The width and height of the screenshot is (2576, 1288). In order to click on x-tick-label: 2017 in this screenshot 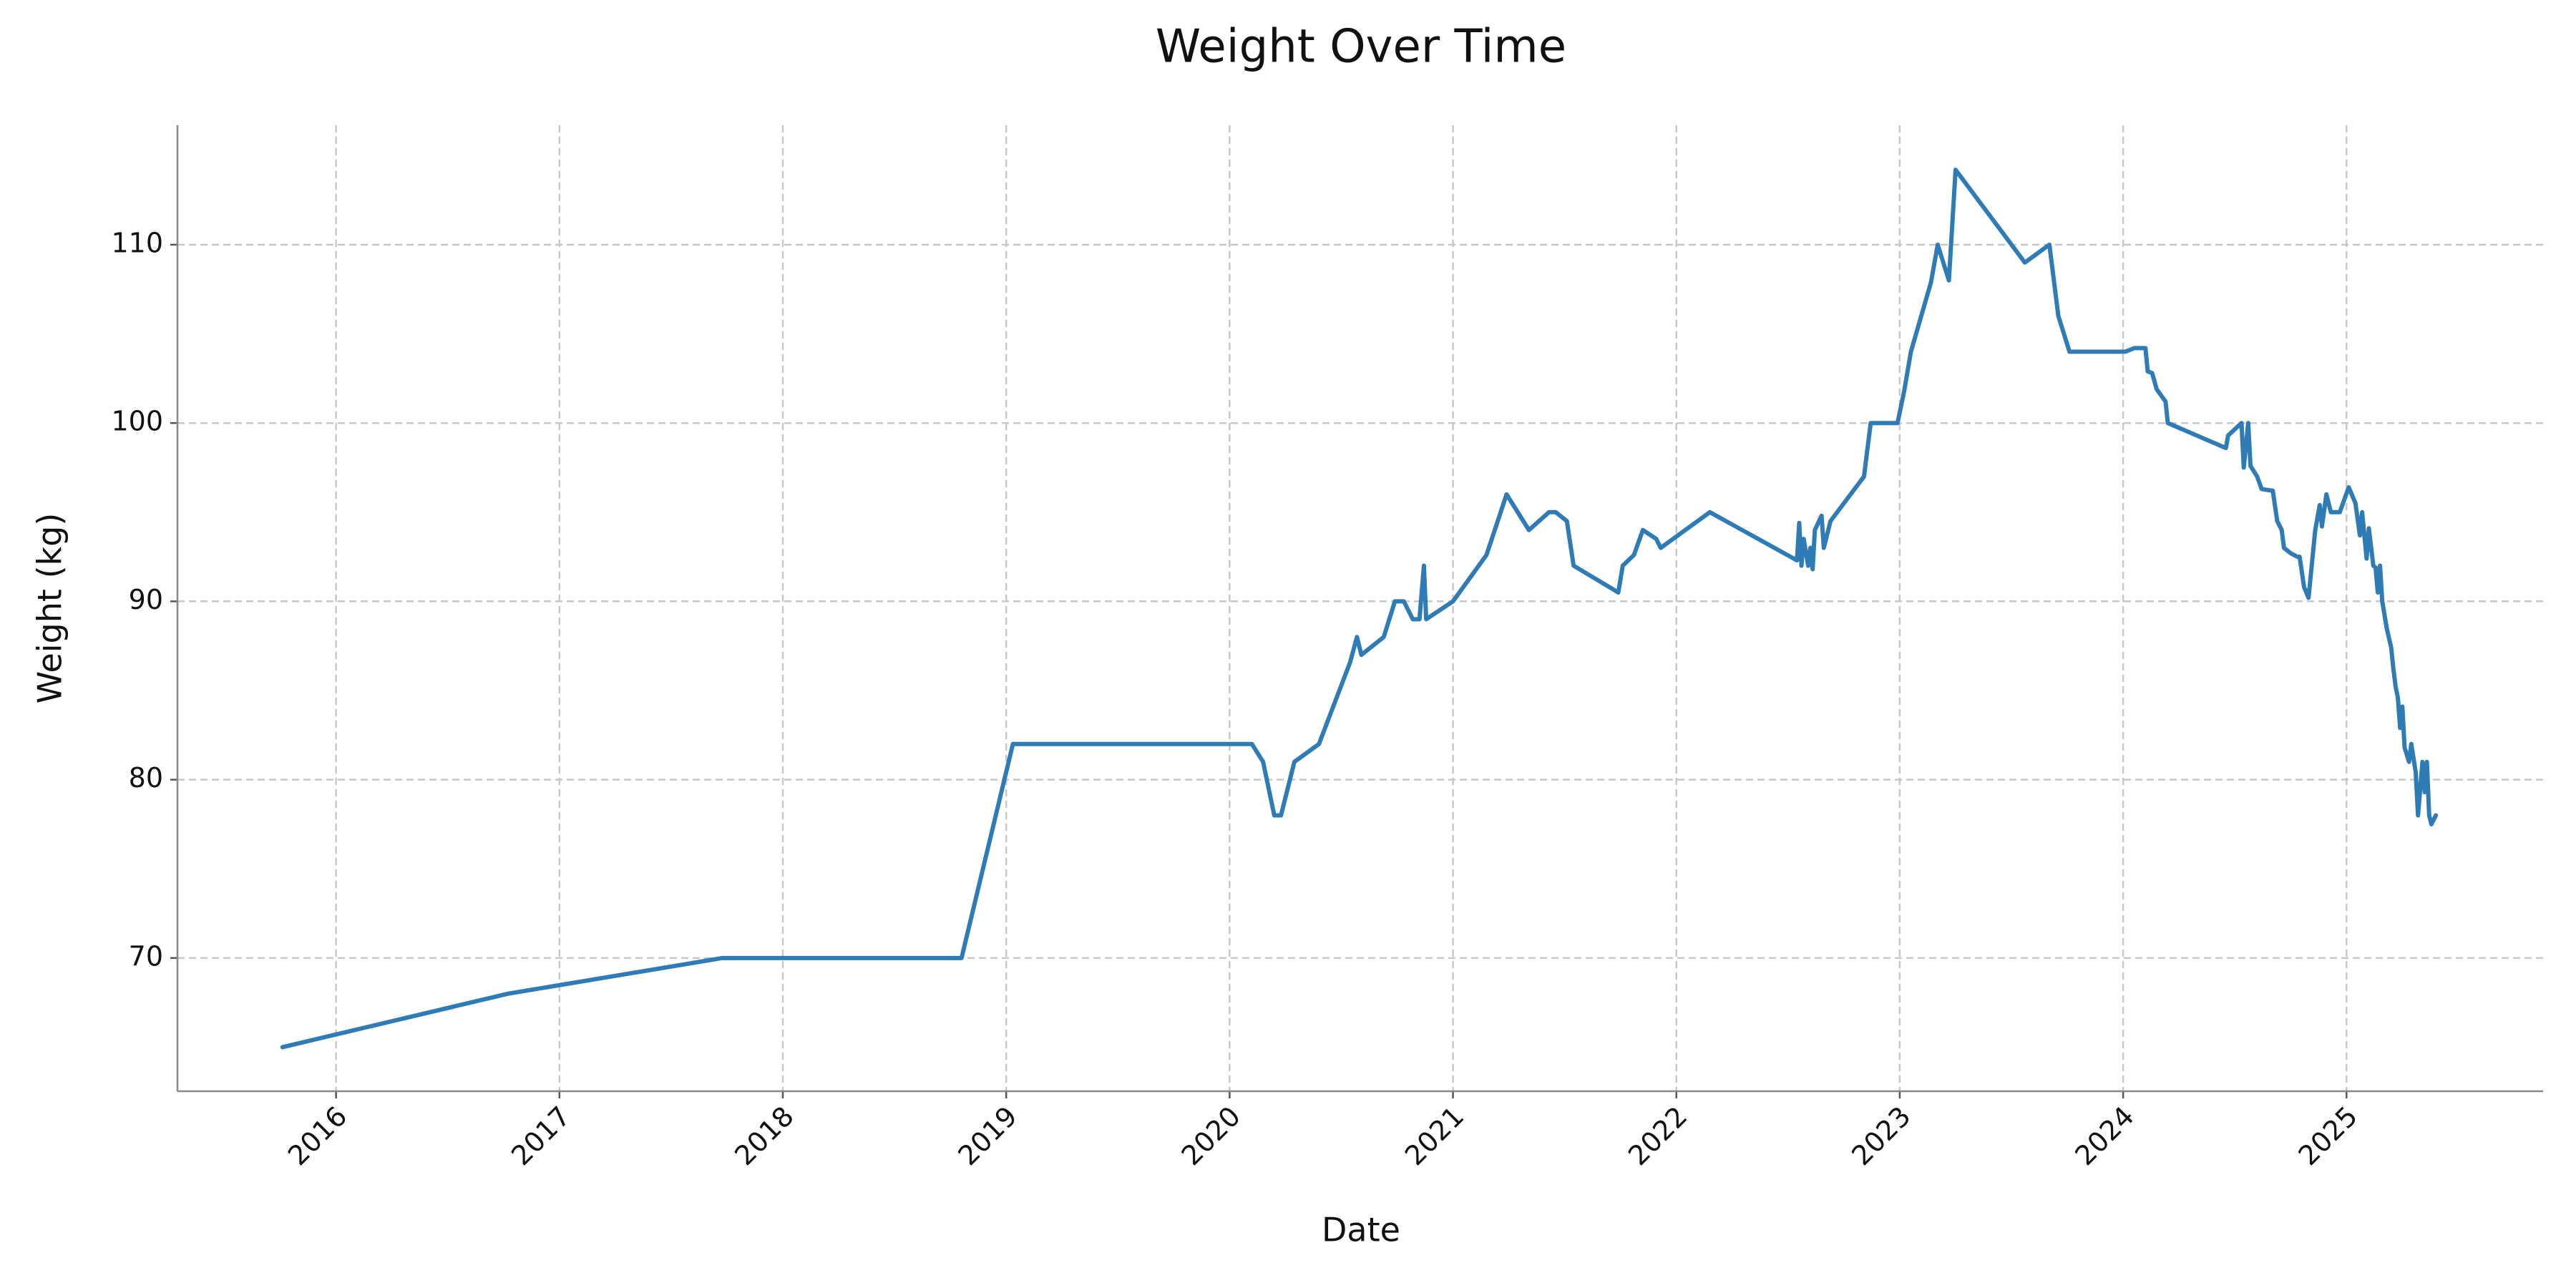, I will do `click(541, 1136)`.